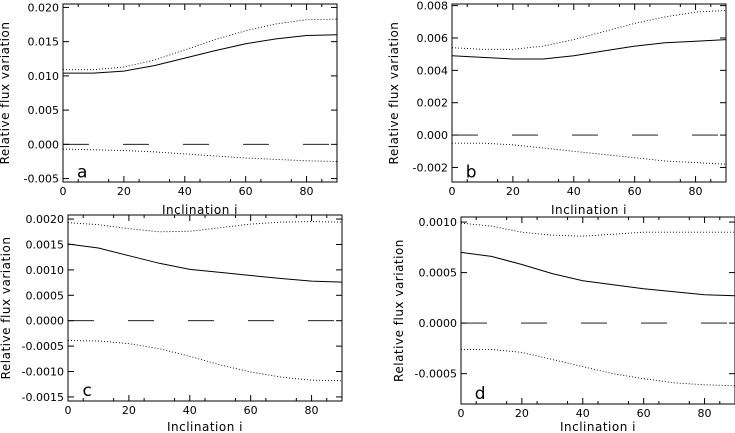  I want to click on y-tick-label: 0.015, so click(44, 42).